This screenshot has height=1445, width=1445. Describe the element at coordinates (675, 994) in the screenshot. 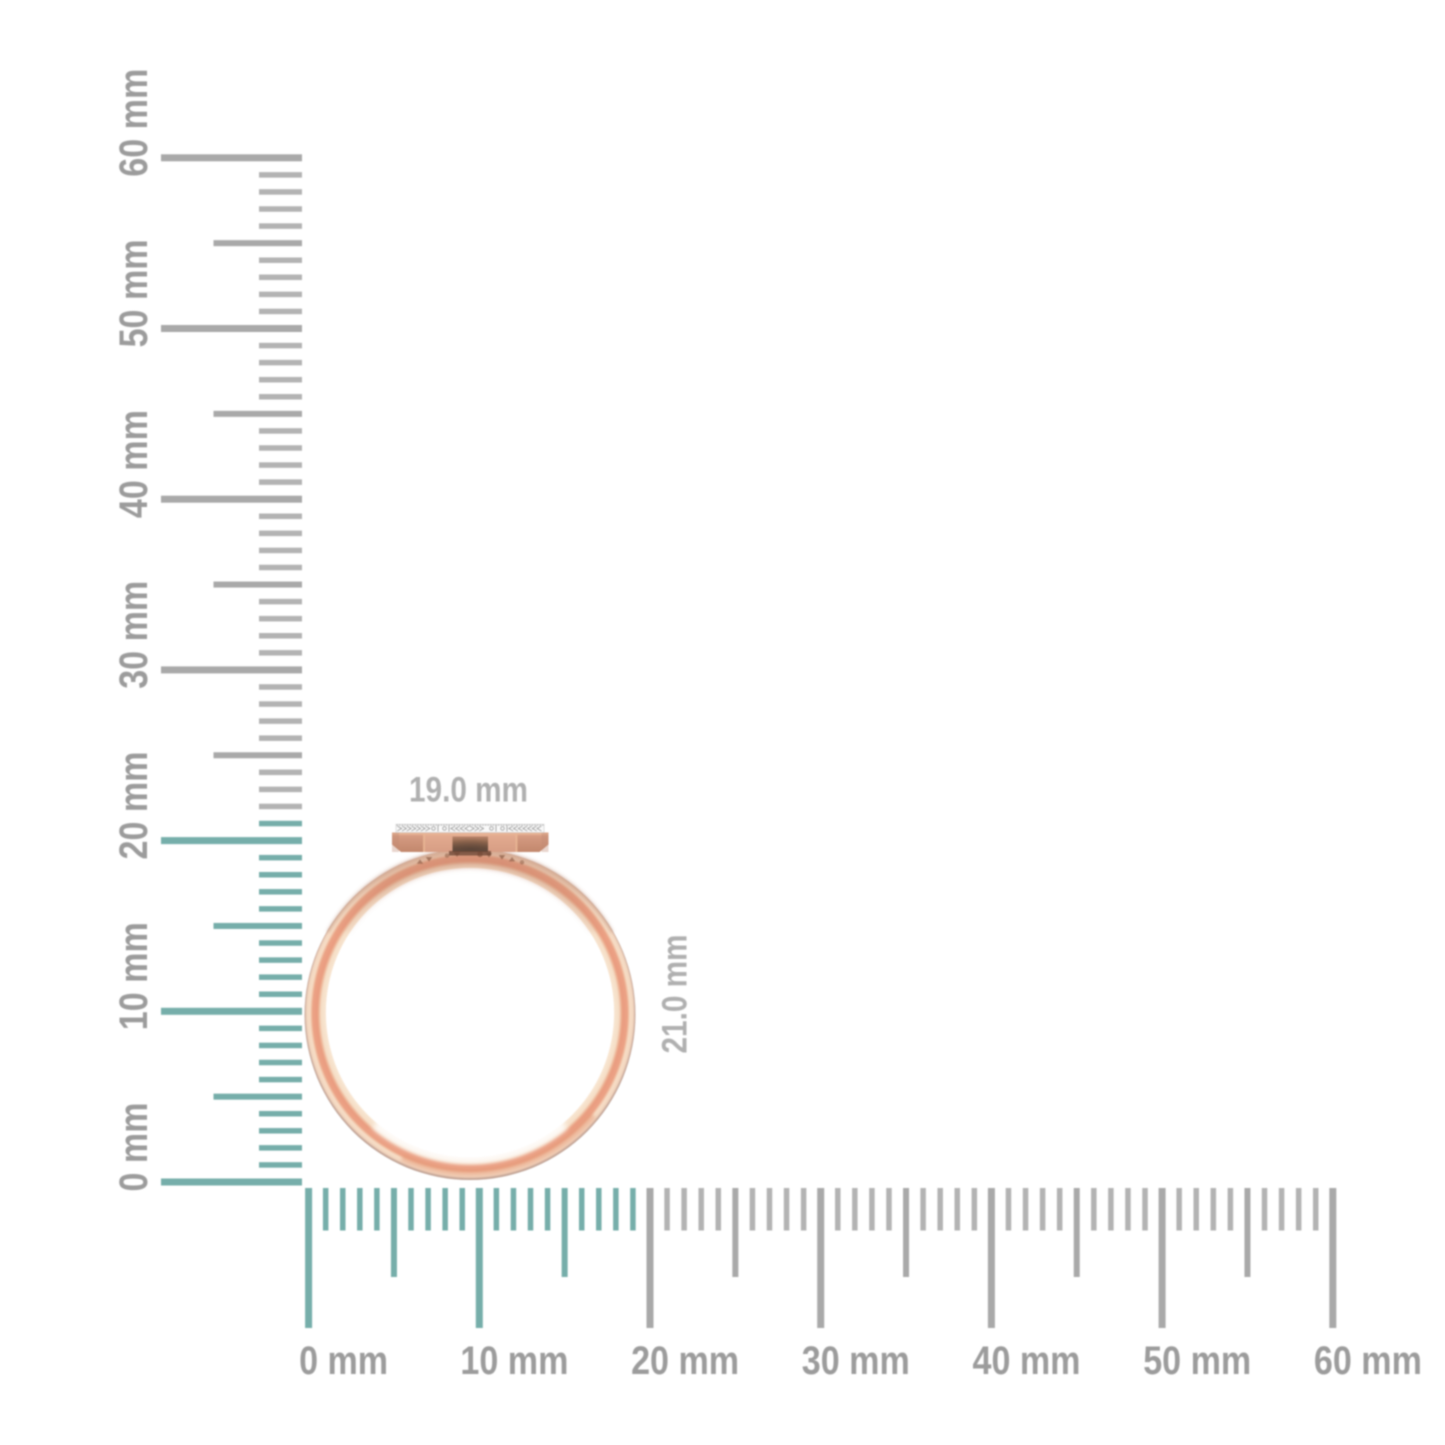

I see `svg-text: 21.0 mm` at that location.